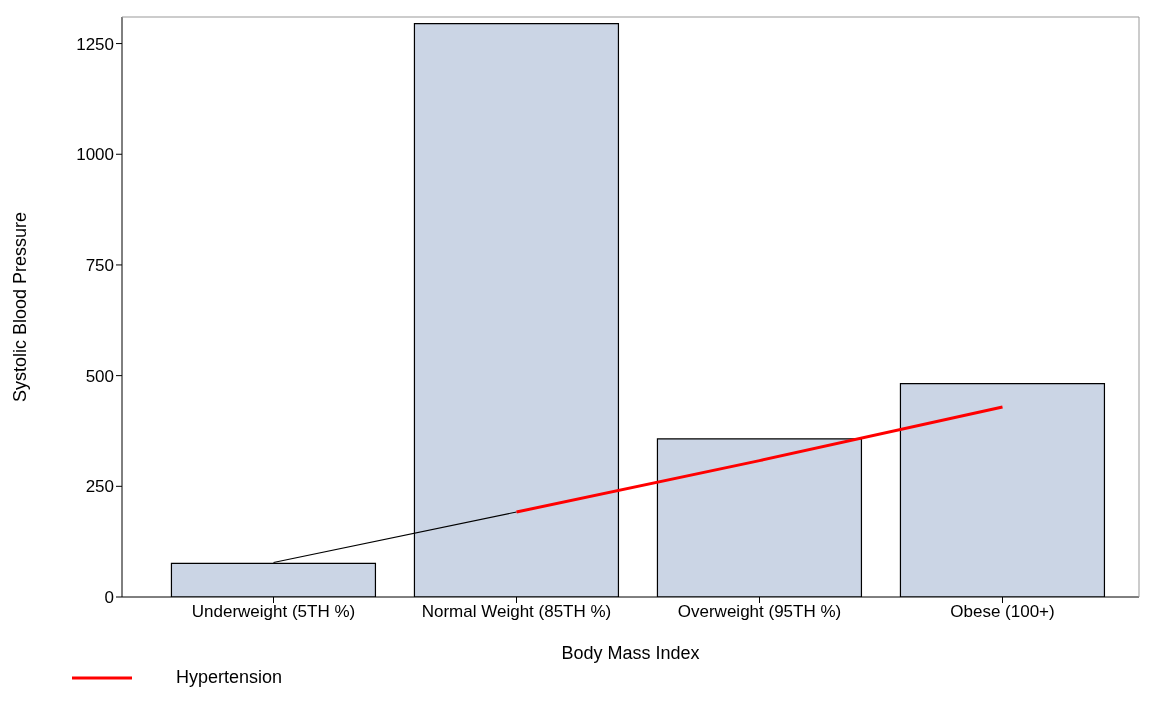 This screenshot has height=701, width=1149. Describe the element at coordinates (20, 307) in the screenshot. I see `y-axis-title: Systolic Blood Pressure` at that location.